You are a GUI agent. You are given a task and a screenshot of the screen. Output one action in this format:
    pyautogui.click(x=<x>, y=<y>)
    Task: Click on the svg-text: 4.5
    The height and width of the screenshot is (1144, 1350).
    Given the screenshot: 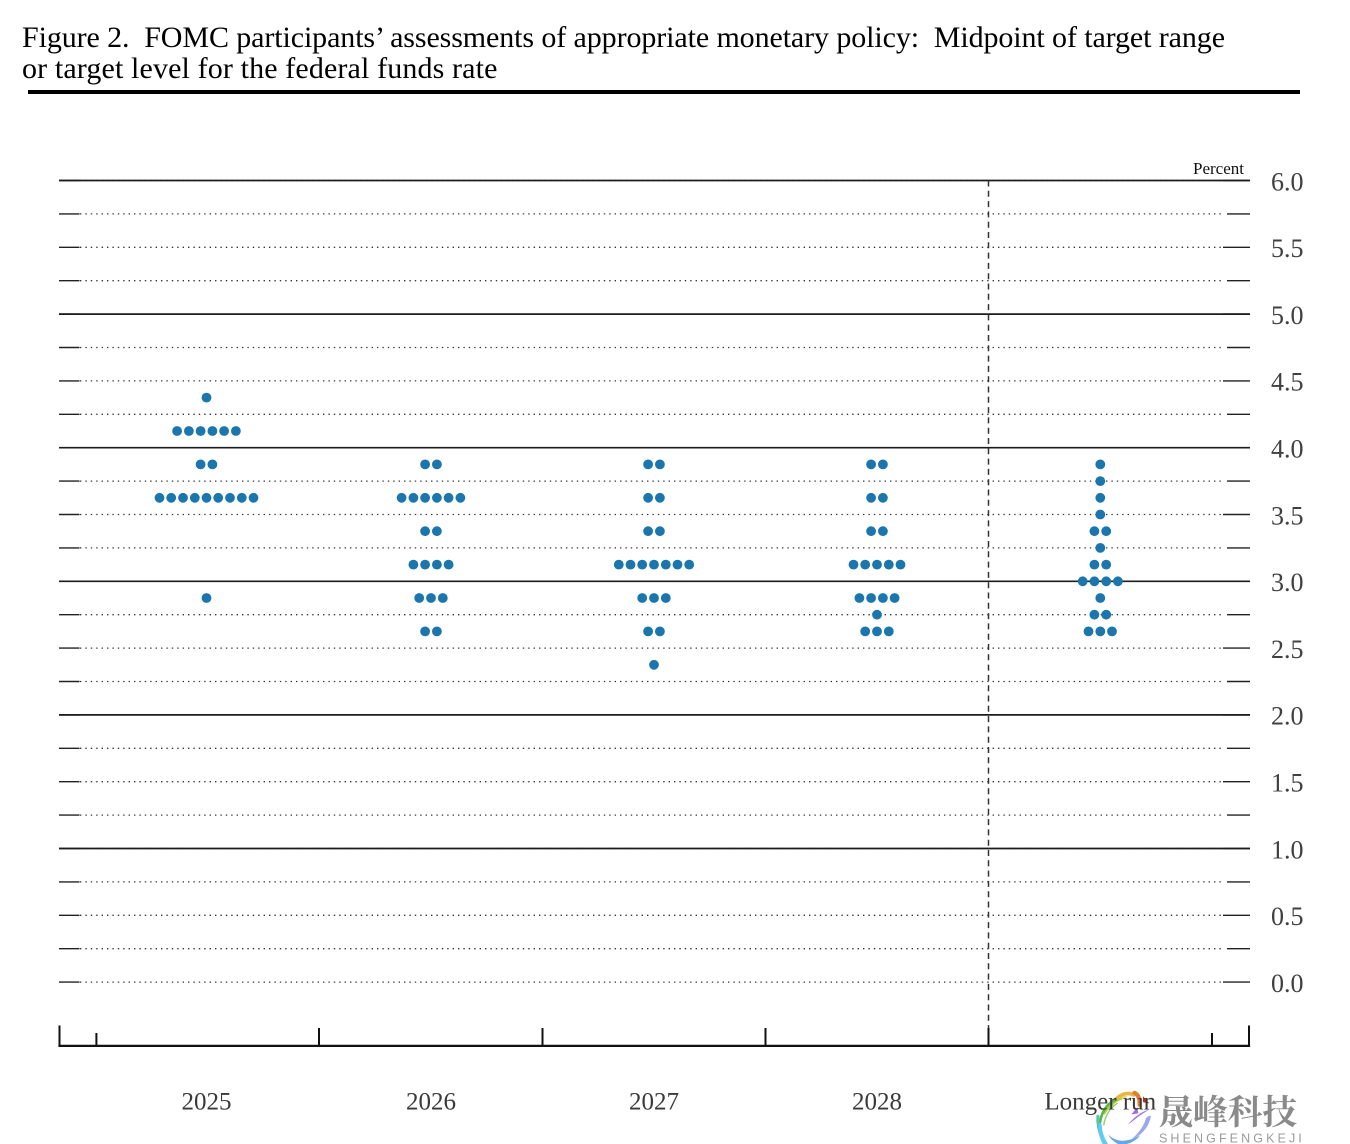 What is the action you would take?
    pyautogui.click(x=1287, y=382)
    